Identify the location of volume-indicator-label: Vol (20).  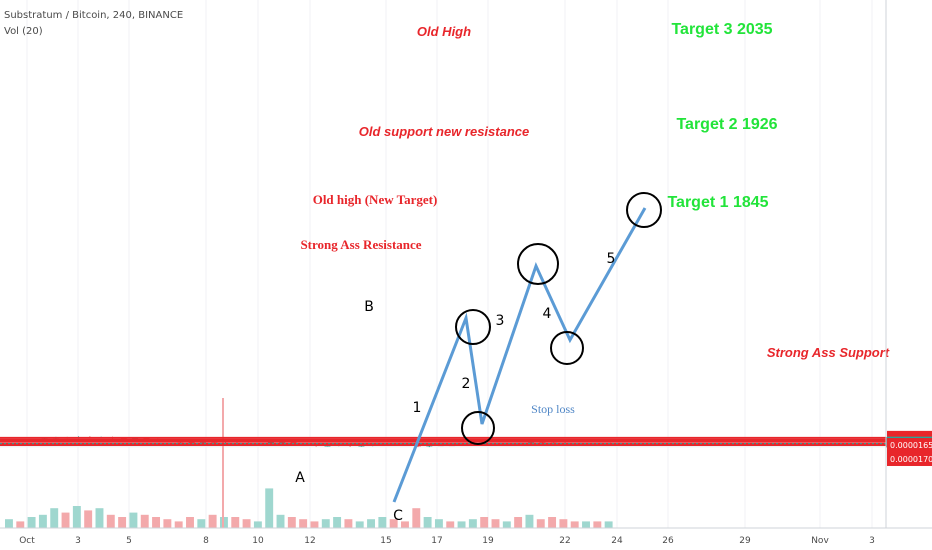
(23, 31).